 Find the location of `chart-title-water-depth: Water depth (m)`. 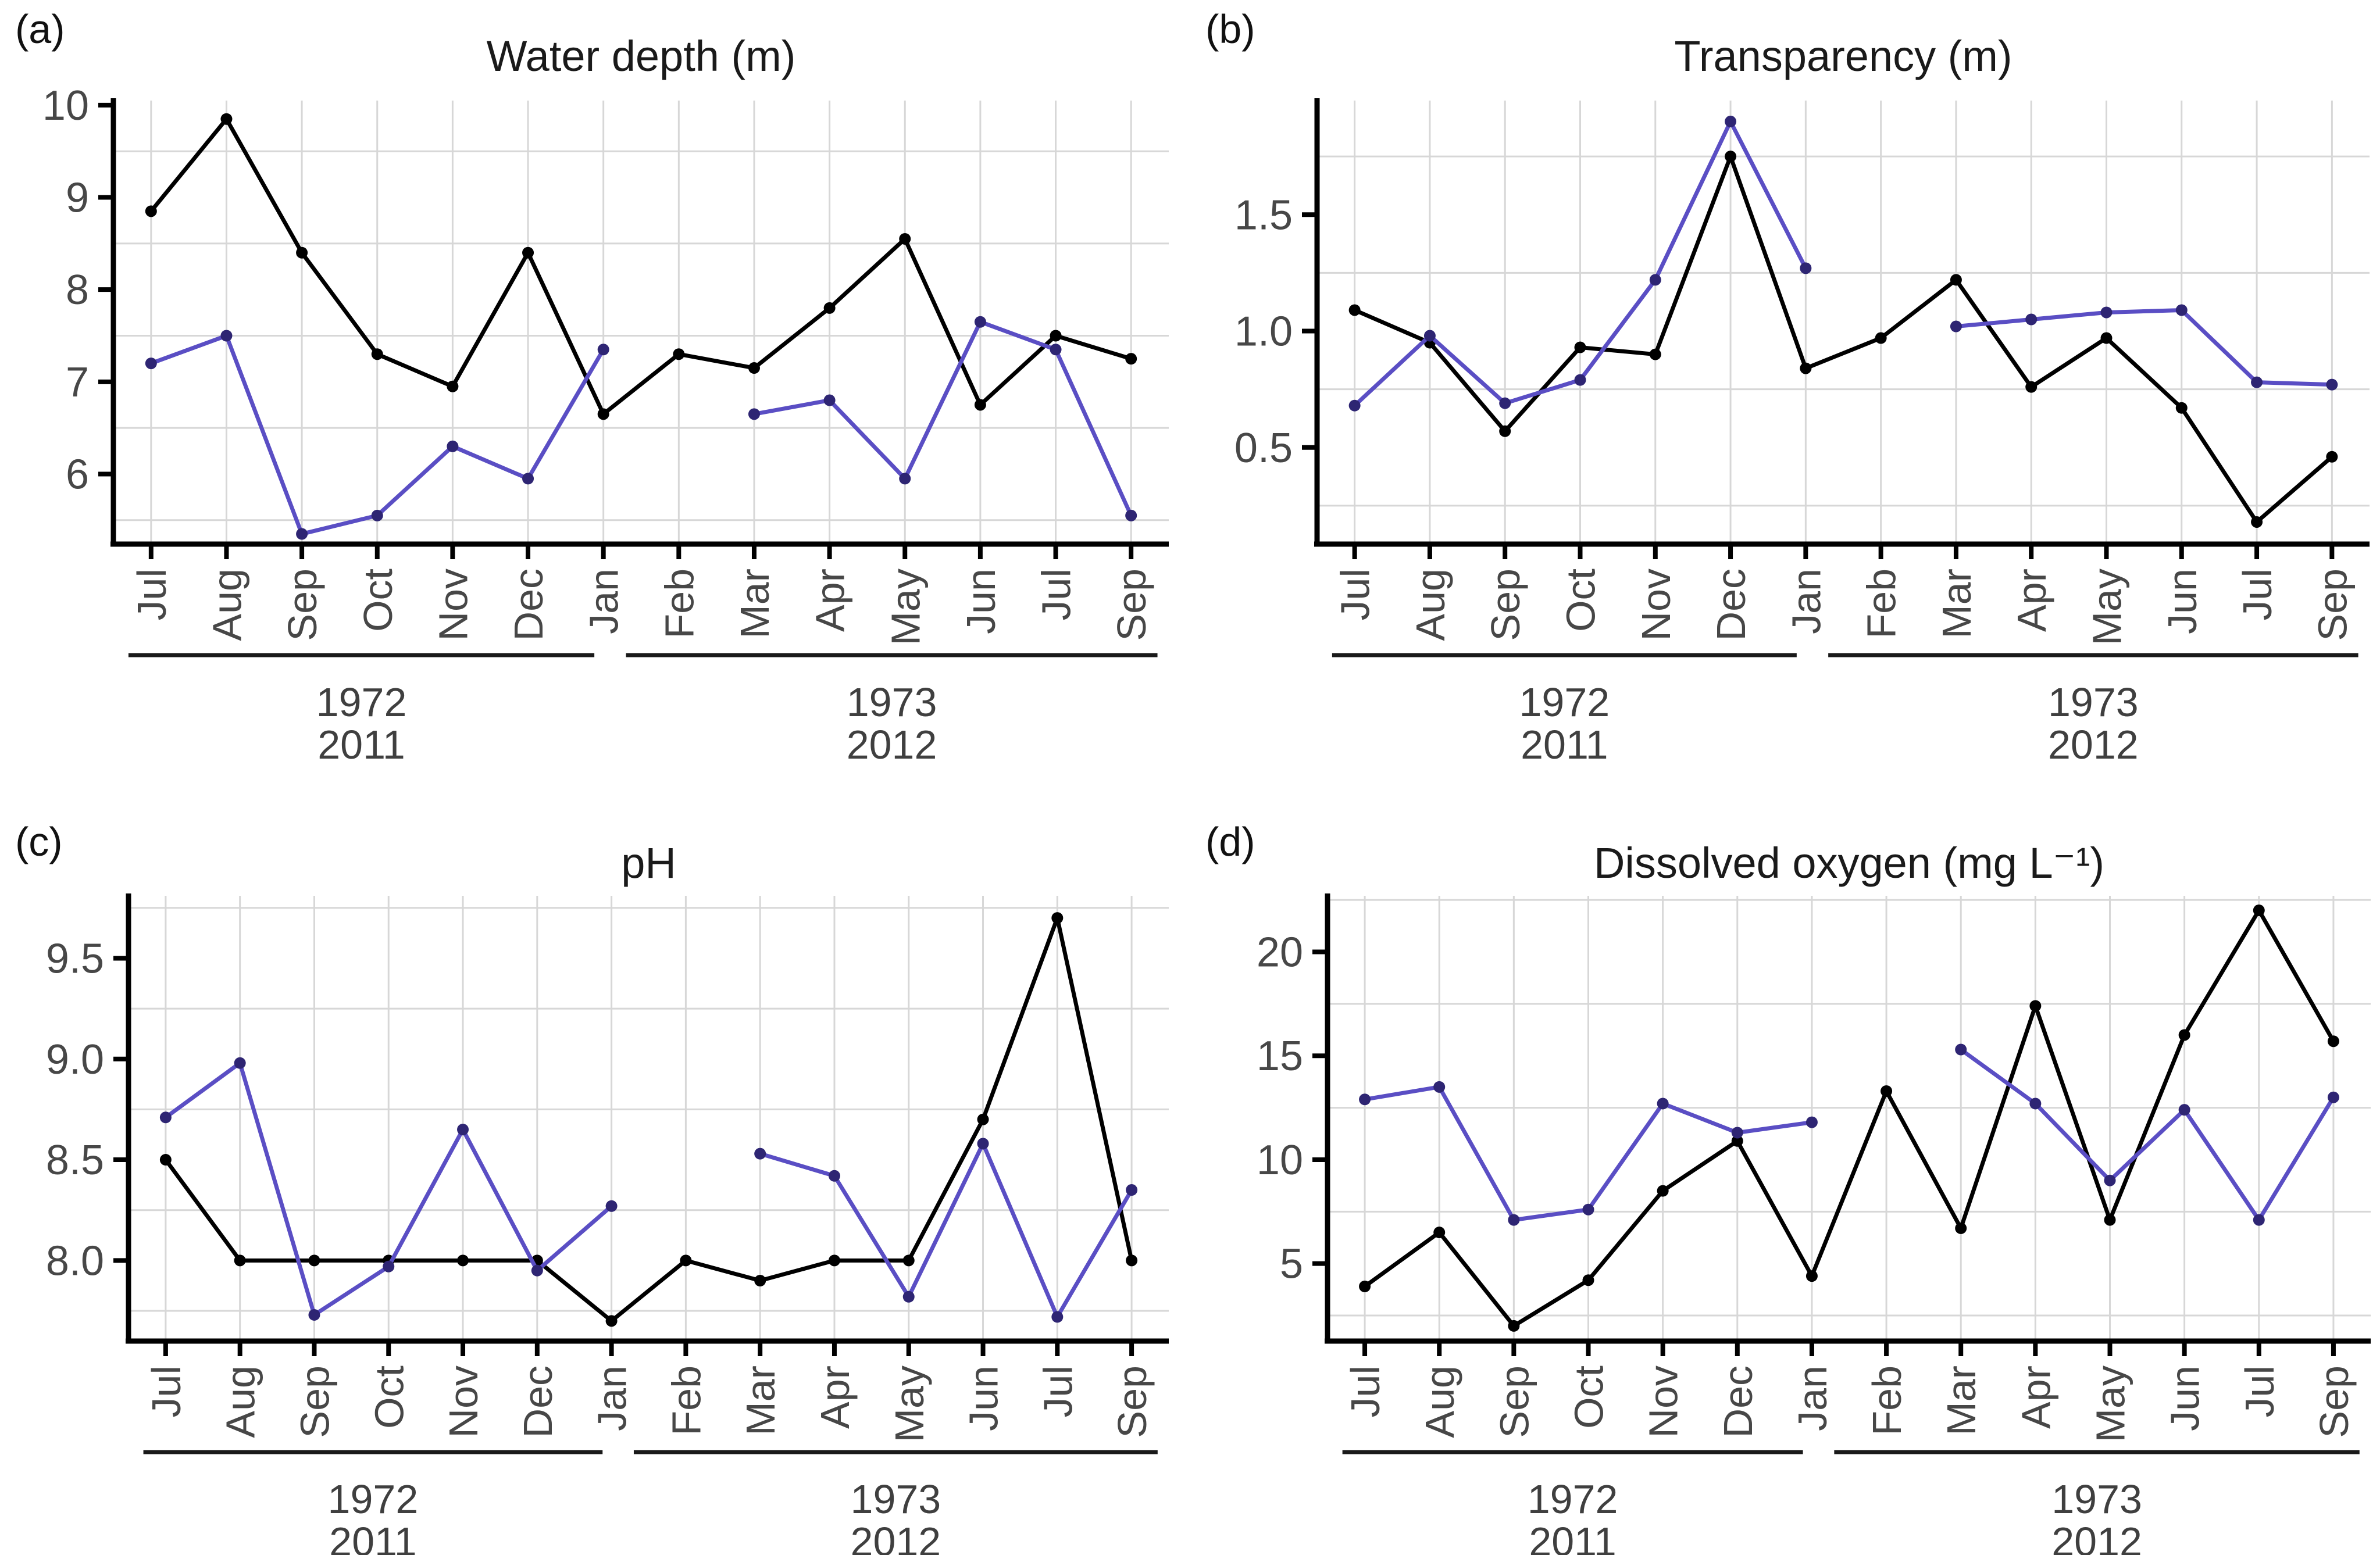

chart-title-water-depth: Water depth (m) is located at coordinates (641, 56).